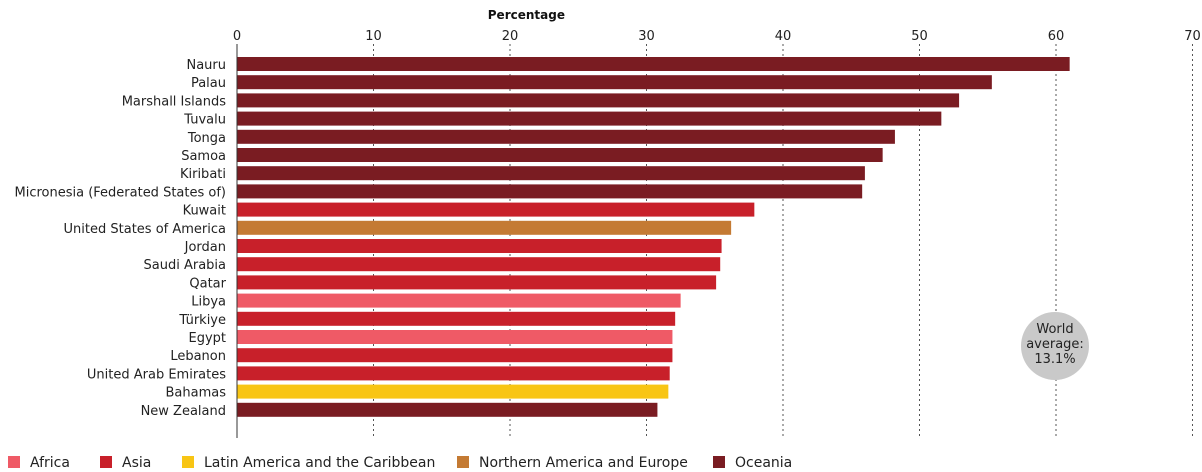 The height and width of the screenshot is (472, 1202). What do you see at coordinates (477, 282) in the screenshot?
I see `bar-qatar` at bounding box center [477, 282].